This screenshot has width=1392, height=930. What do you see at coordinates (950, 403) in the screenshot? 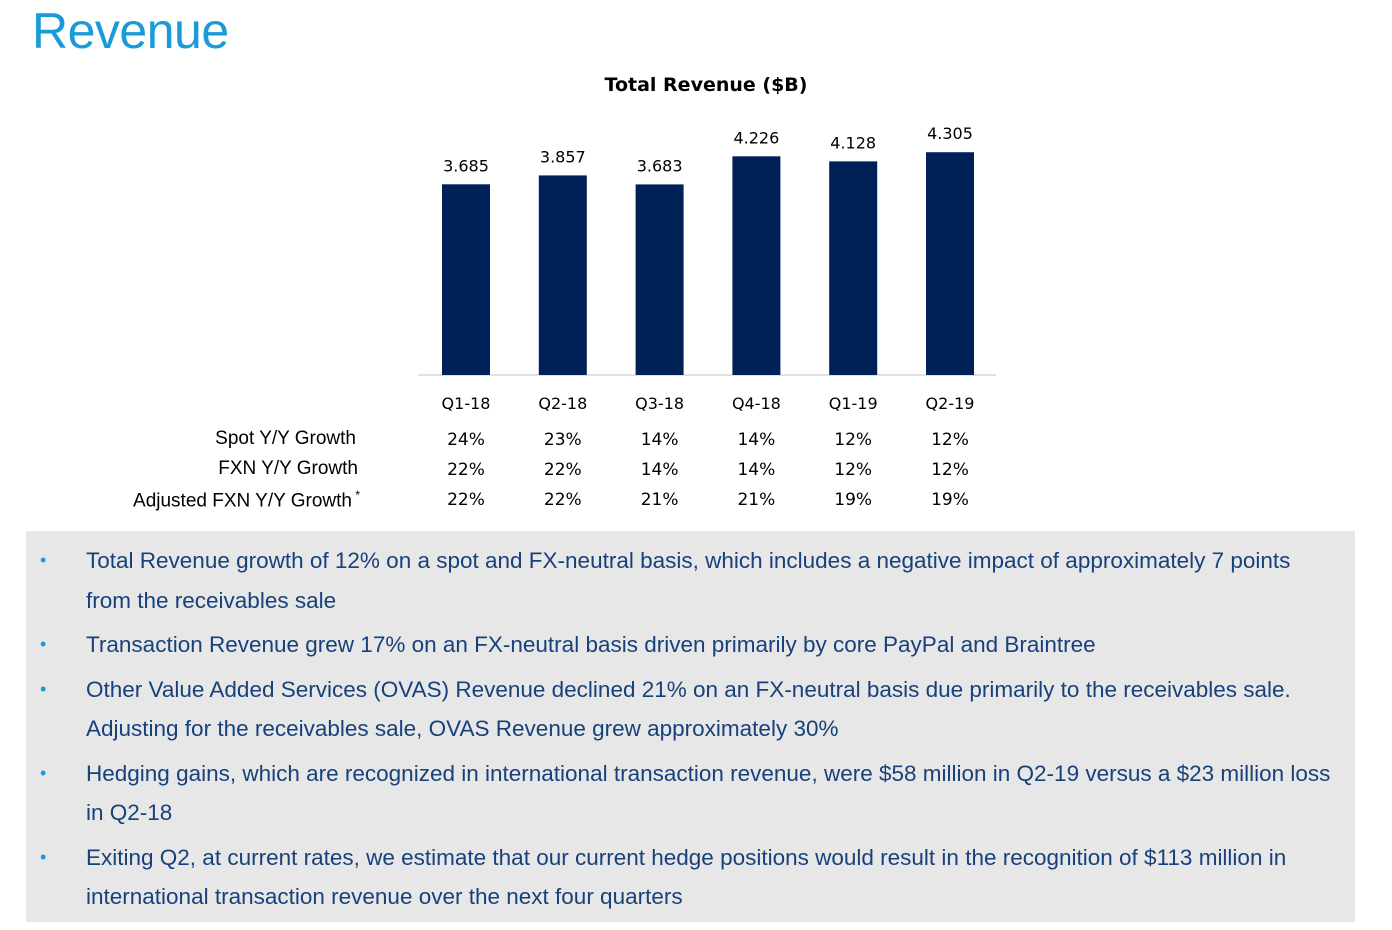
I see `x-tick-label: Q2-19` at bounding box center [950, 403].